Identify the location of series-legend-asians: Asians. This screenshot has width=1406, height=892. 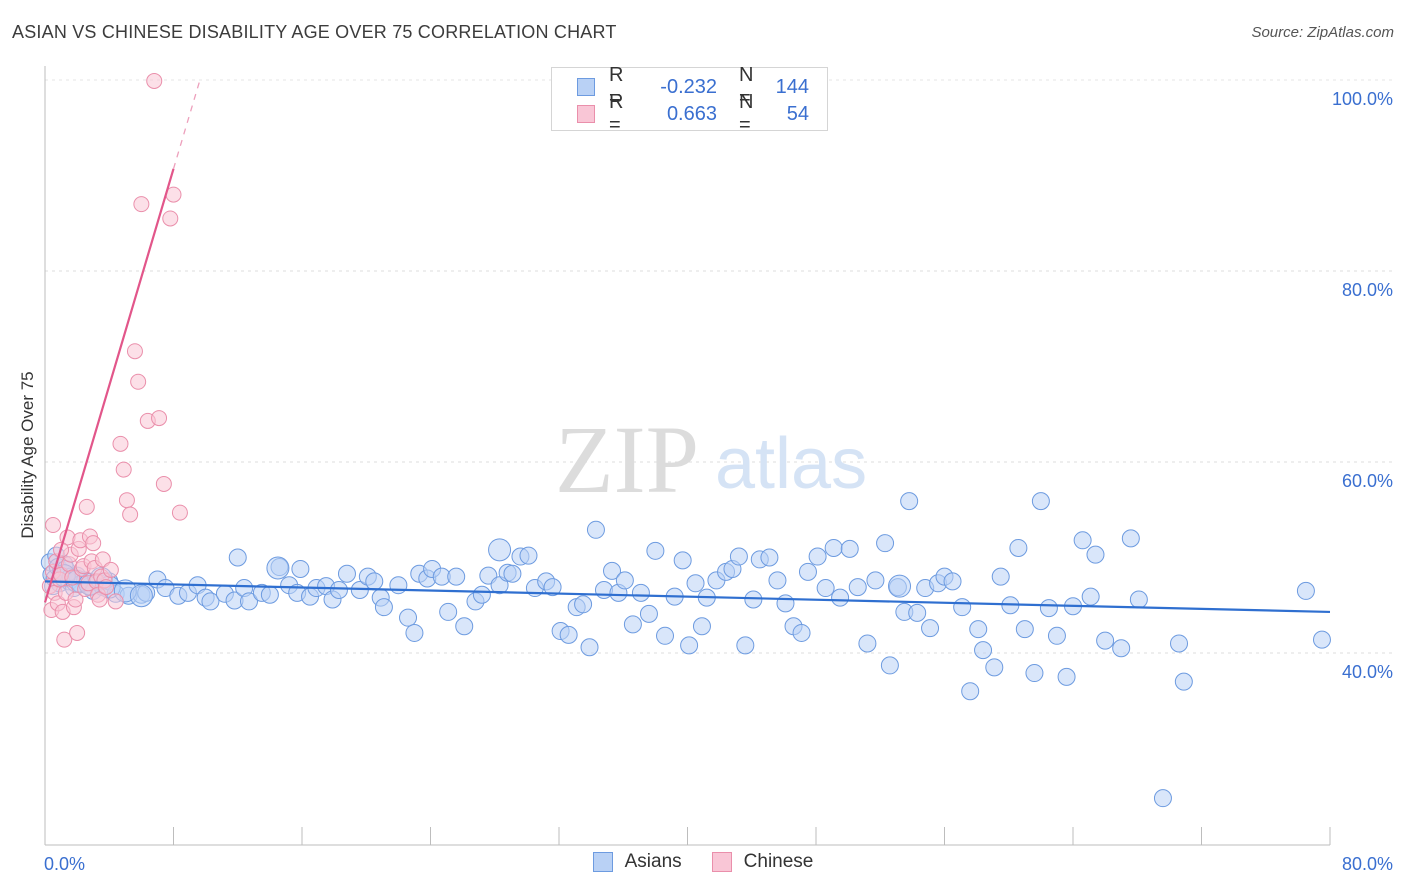
(637, 862).